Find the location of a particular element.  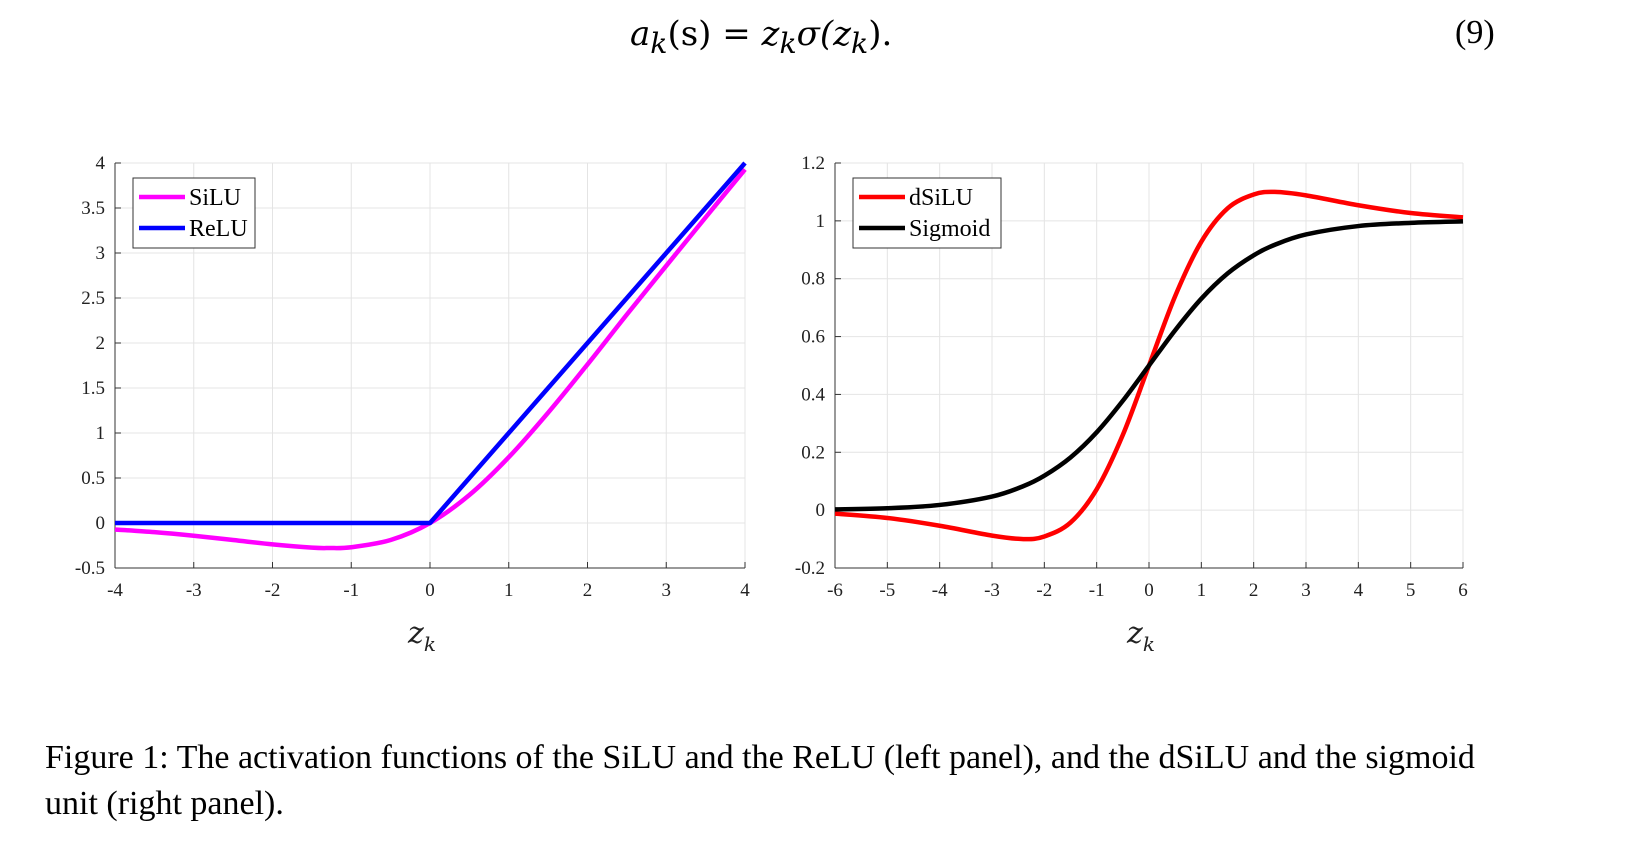

legend-label-relu: ReLU is located at coordinates (218, 229).